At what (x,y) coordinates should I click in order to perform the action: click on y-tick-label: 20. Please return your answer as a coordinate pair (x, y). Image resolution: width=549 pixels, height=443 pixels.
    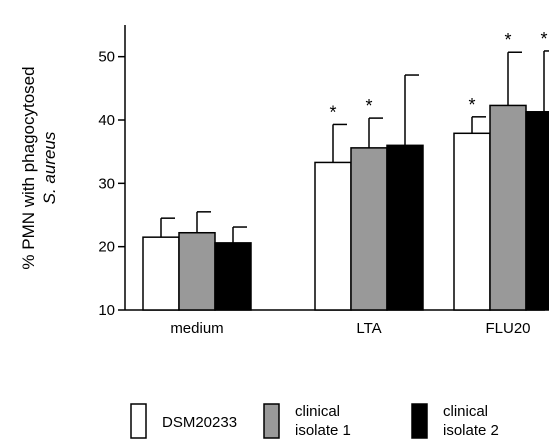
    Looking at the image, I should click on (106, 247).